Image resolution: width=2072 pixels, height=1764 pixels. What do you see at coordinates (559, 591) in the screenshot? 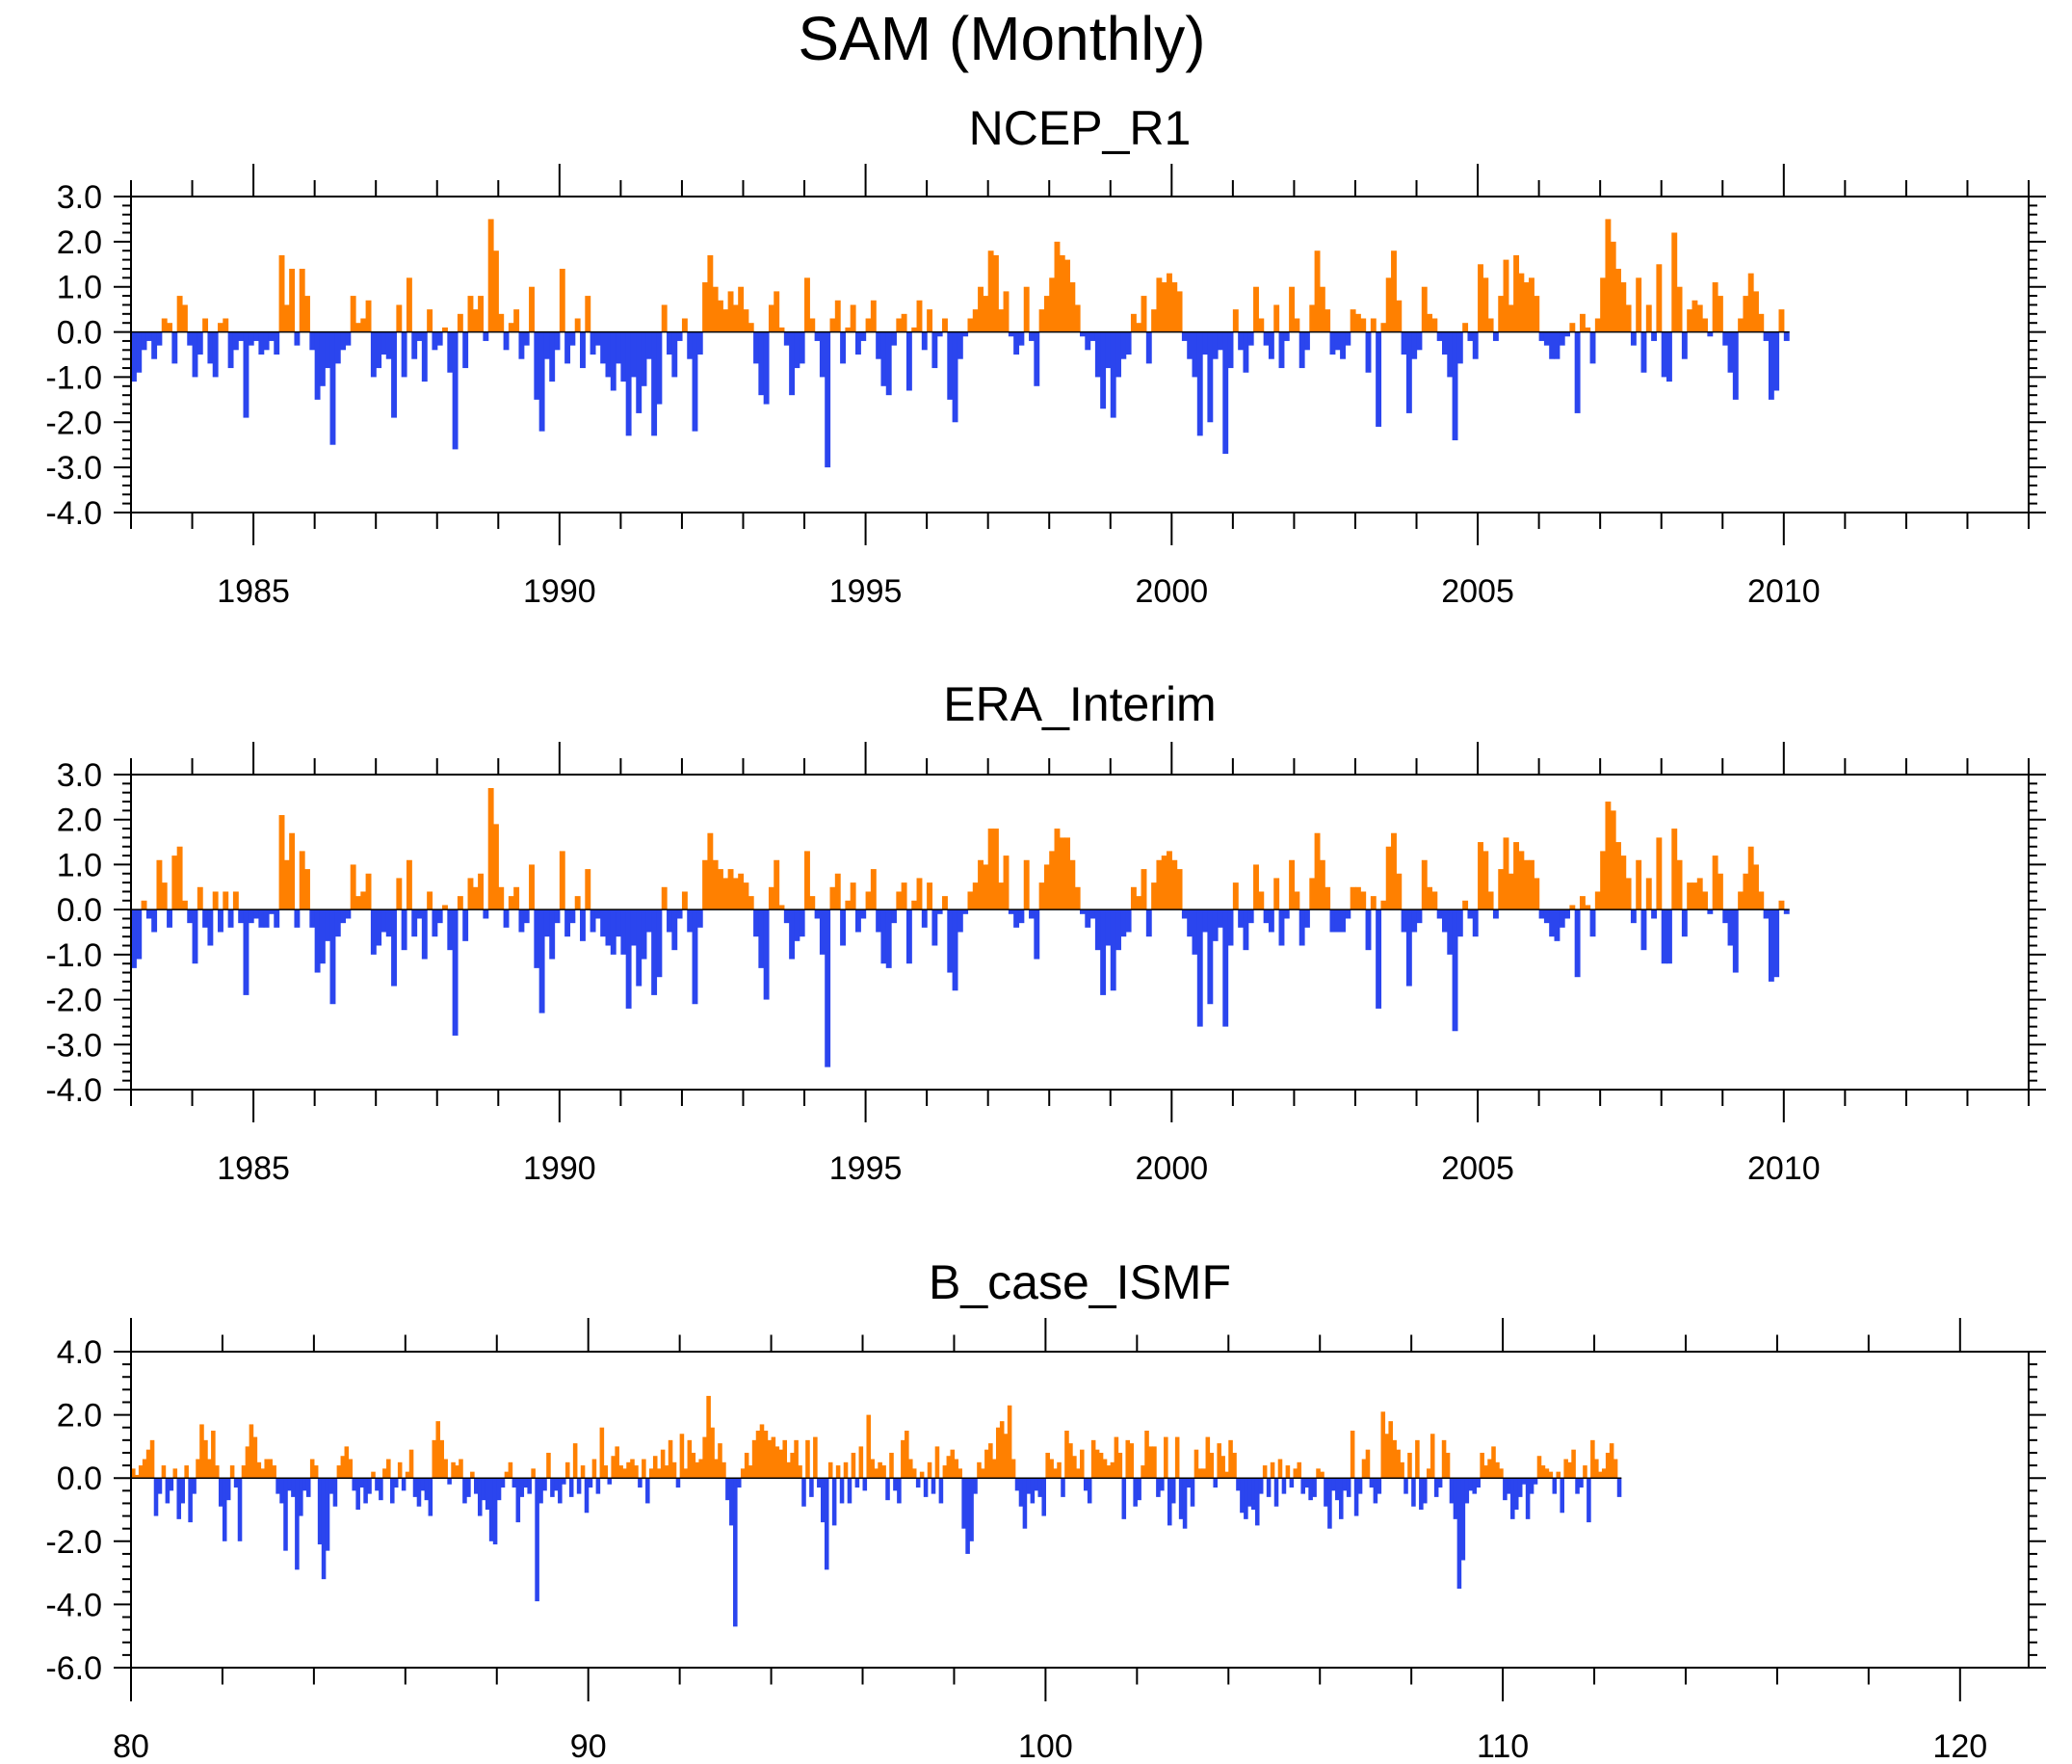
I see `x-tick-label: 1990` at bounding box center [559, 591].